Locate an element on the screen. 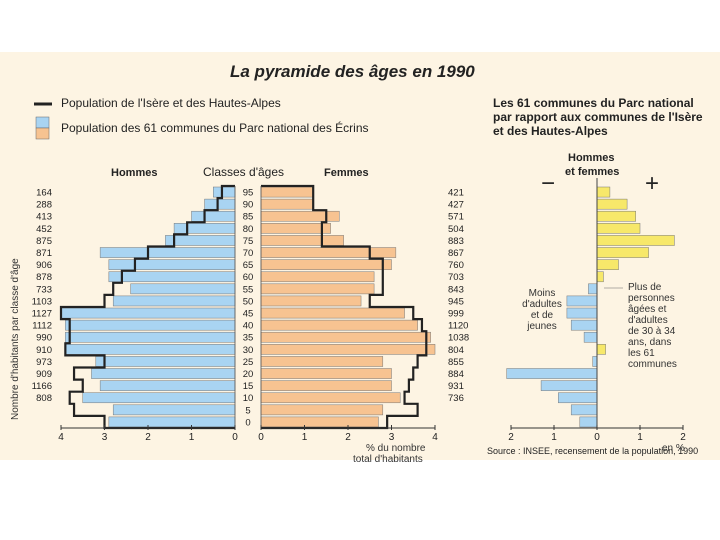 This screenshot has height=540, width=720. series-line-hommes is located at coordinates (147, 307).